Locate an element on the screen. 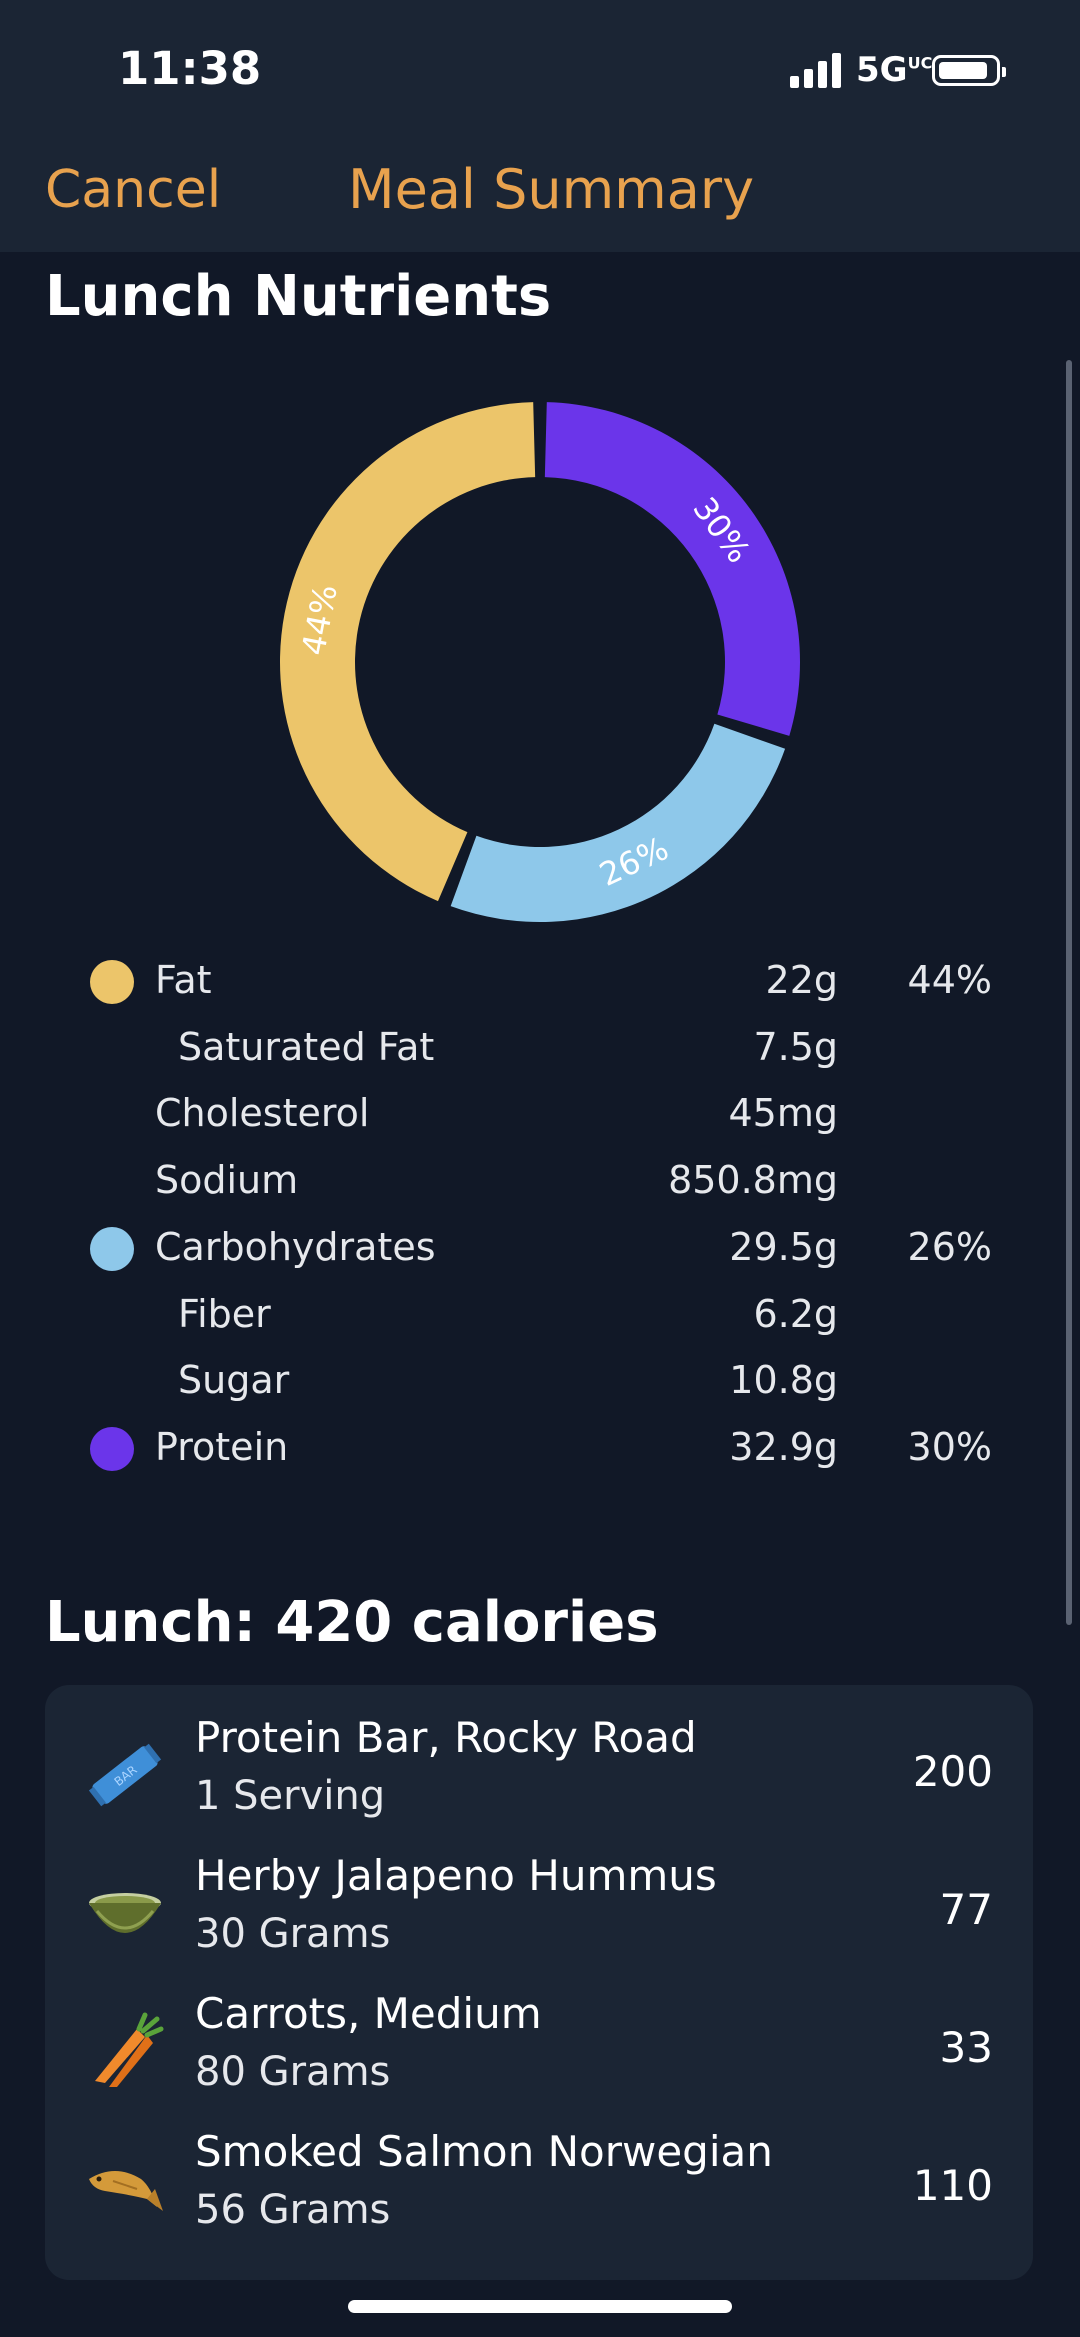 The height and width of the screenshot is (2337, 1080). legend-label: Carbohydrates is located at coordinates (295, 1247).